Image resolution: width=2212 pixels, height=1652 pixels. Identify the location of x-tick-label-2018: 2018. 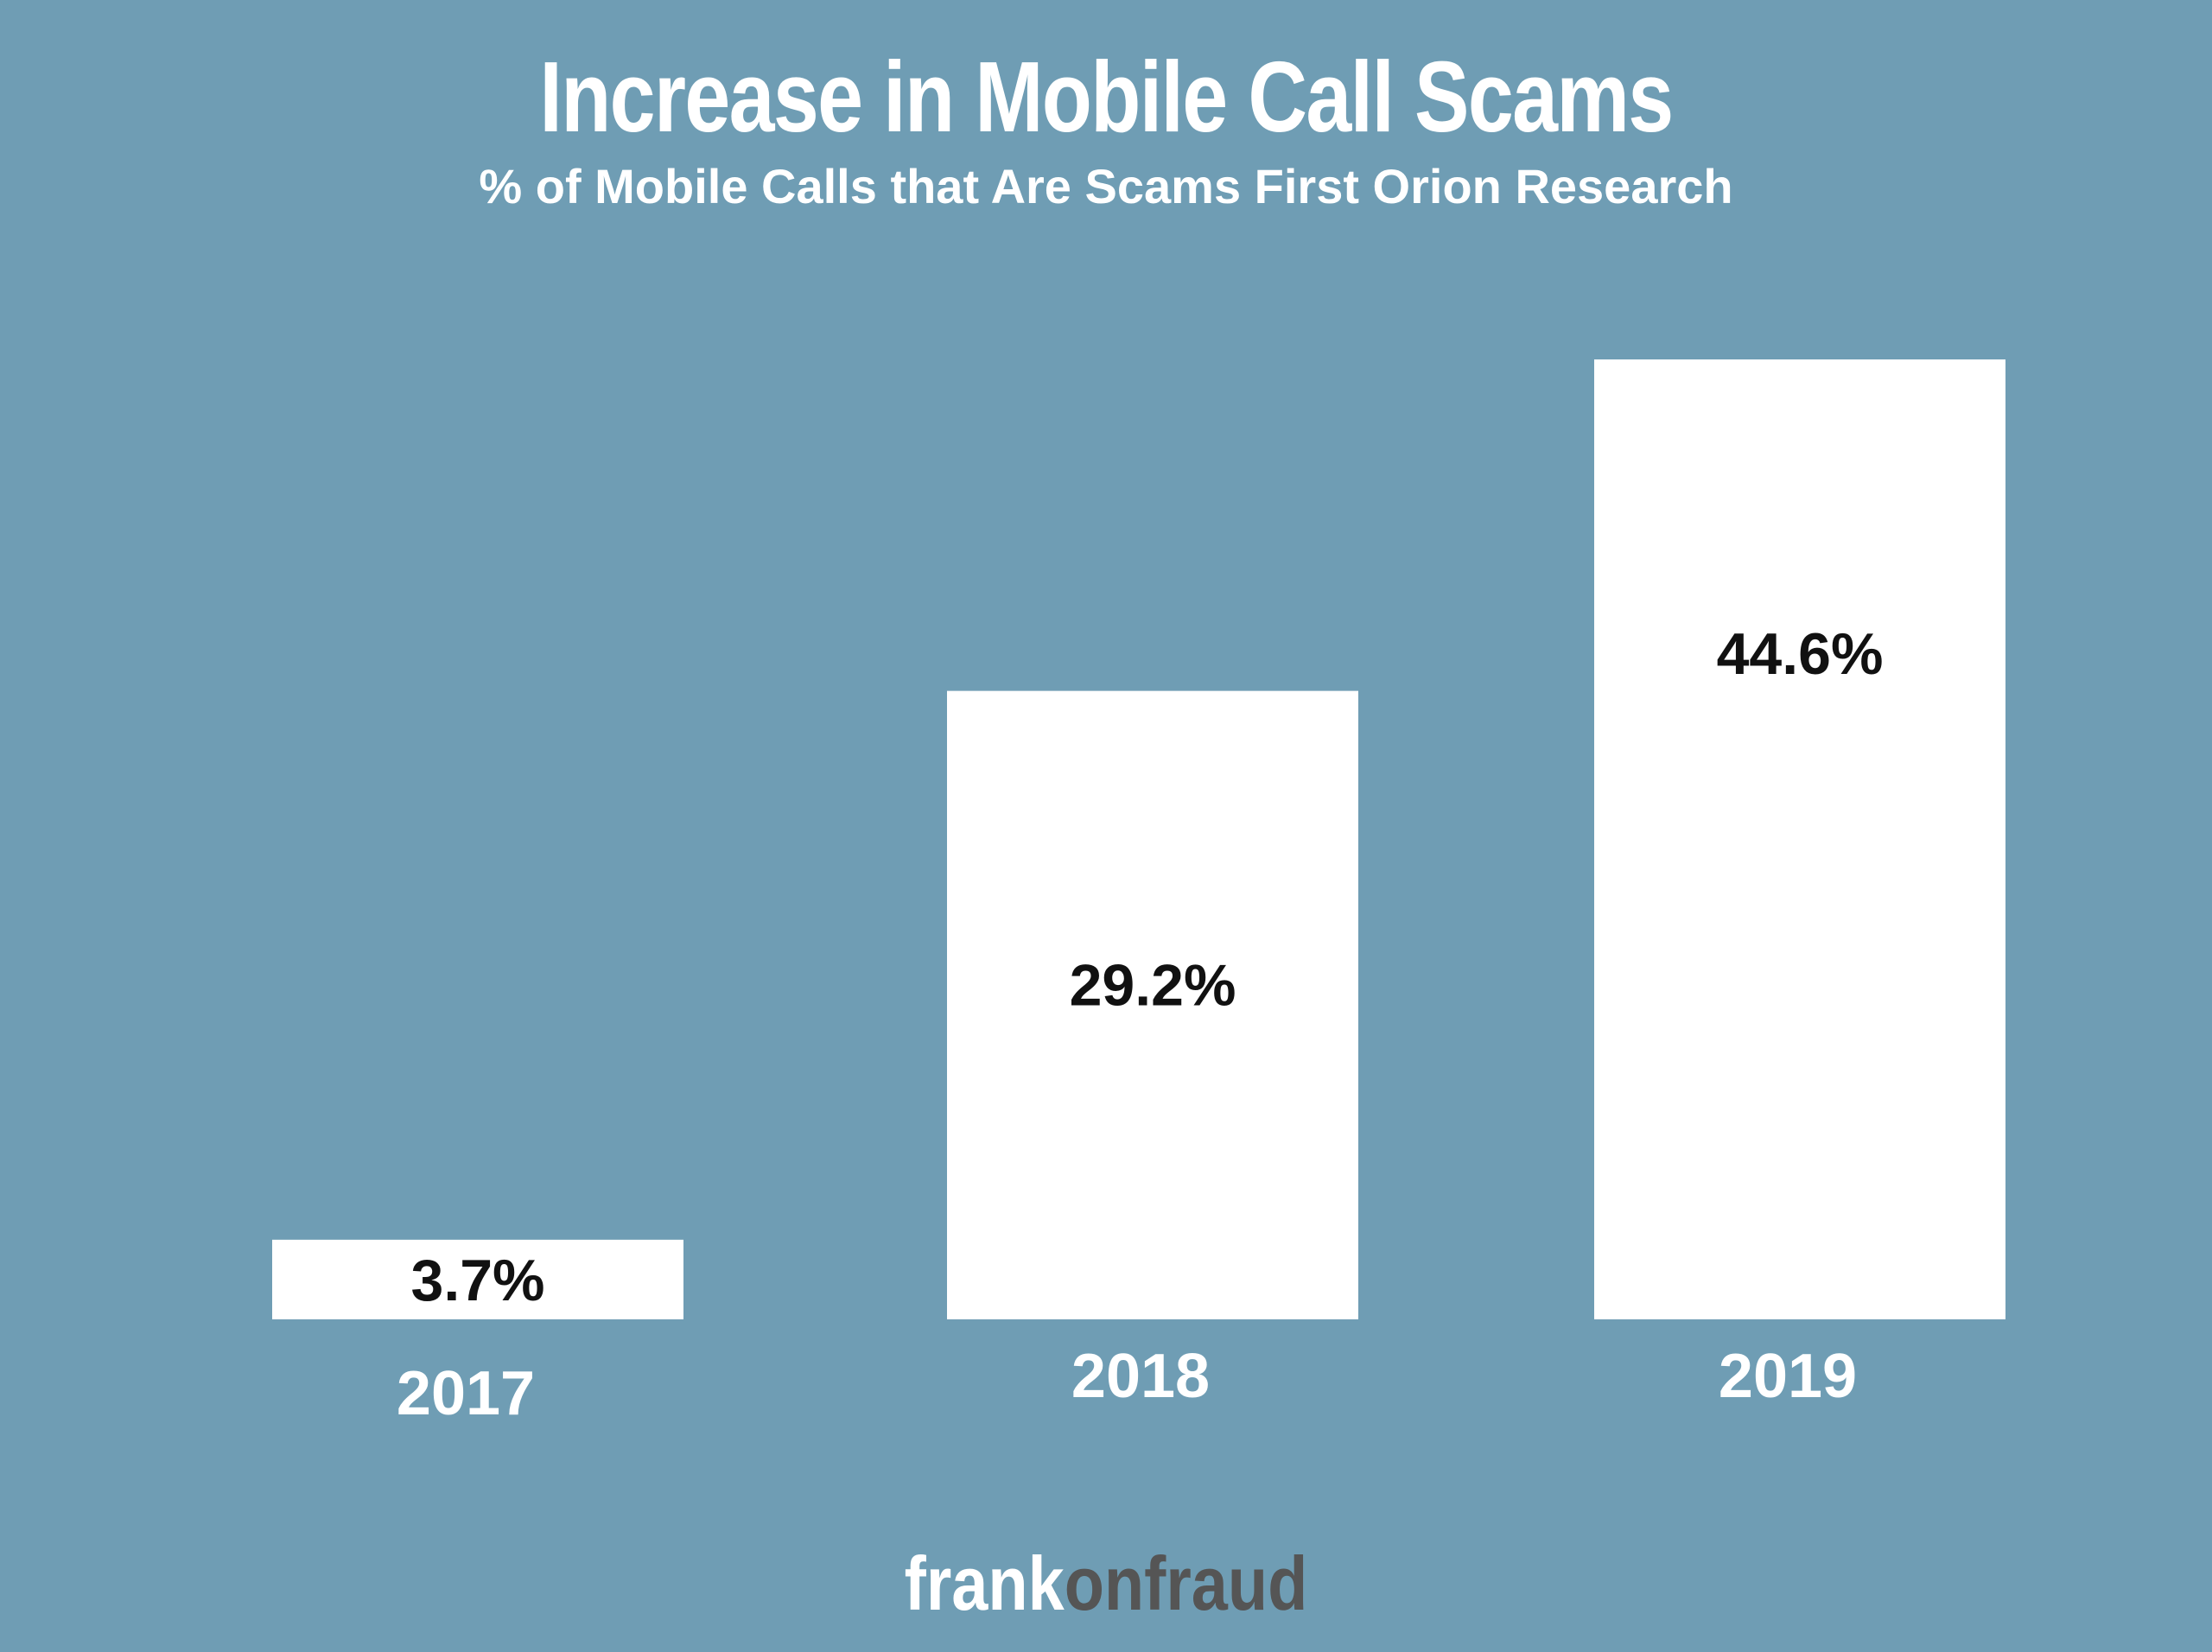
(1140, 1376).